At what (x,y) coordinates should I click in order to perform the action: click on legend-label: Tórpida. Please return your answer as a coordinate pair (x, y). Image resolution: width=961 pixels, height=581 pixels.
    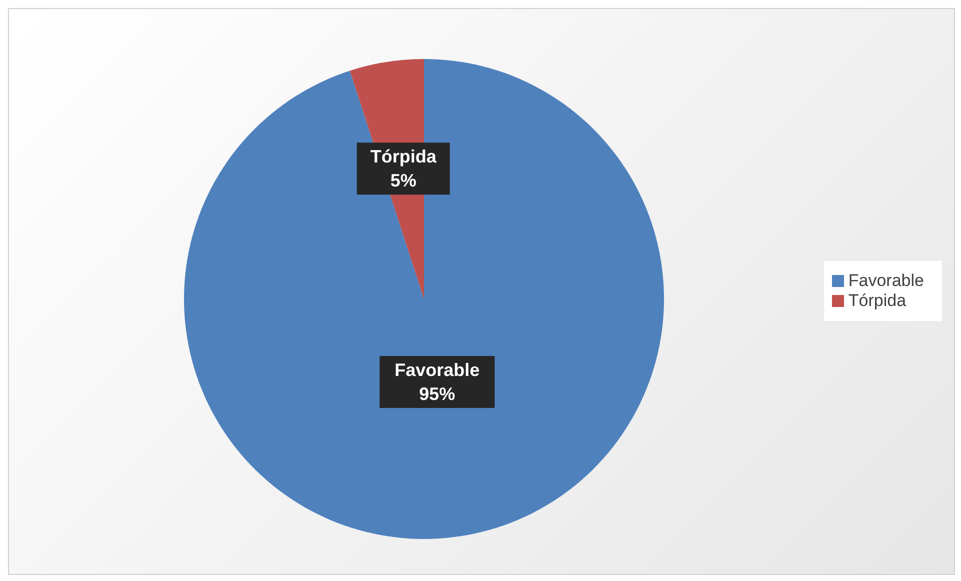
    Looking at the image, I should click on (877, 300).